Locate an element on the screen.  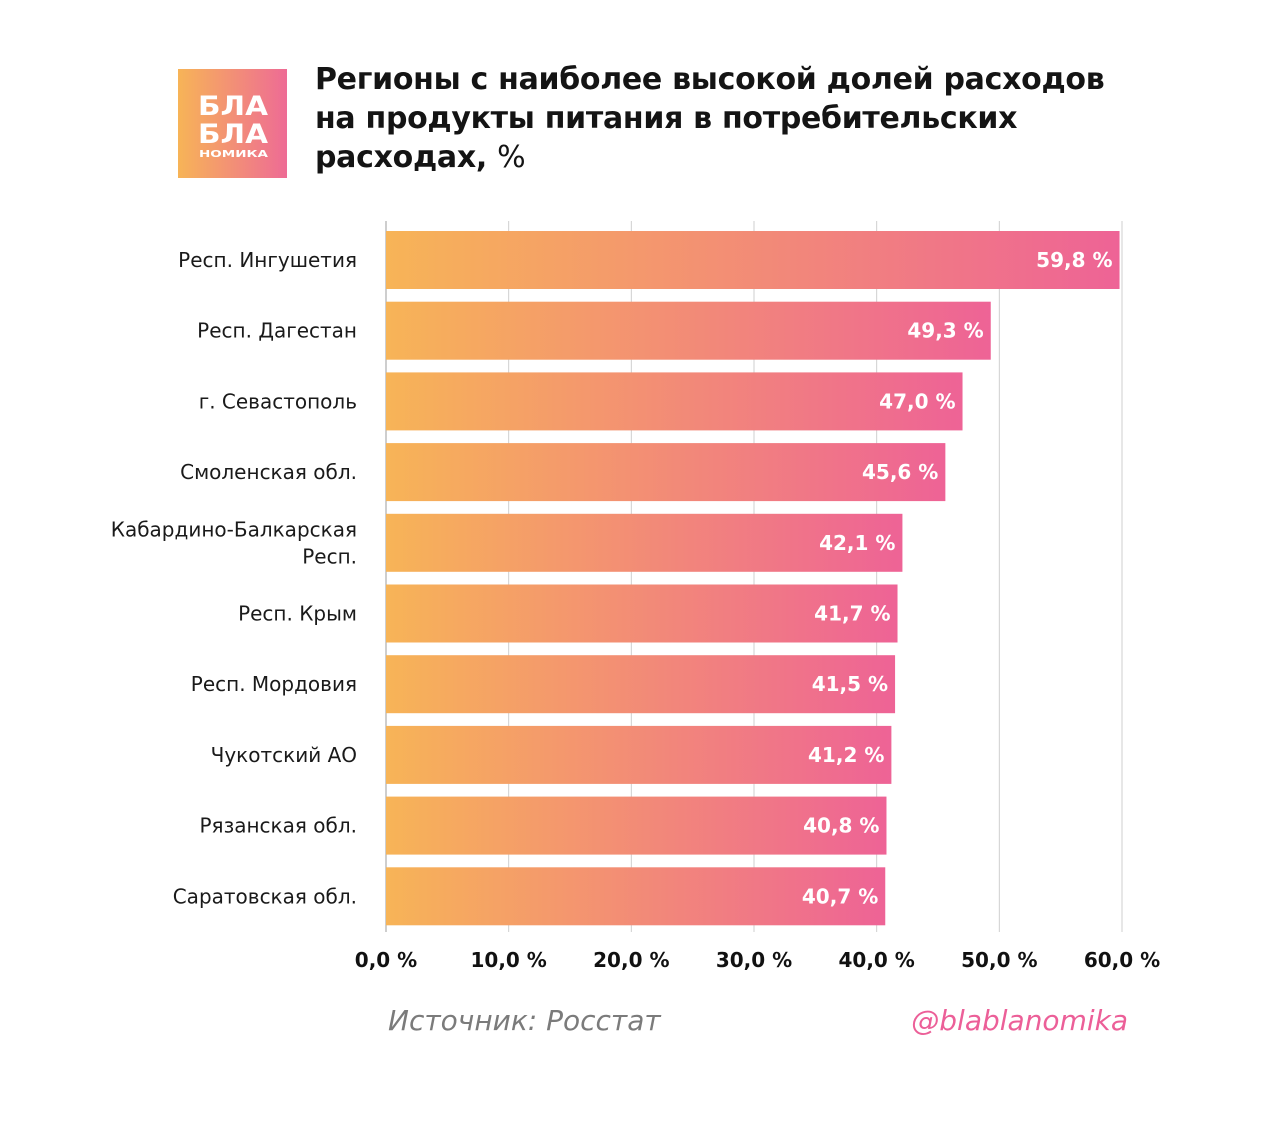
logo-line-2: БЛА is located at coordinates (233, 134).